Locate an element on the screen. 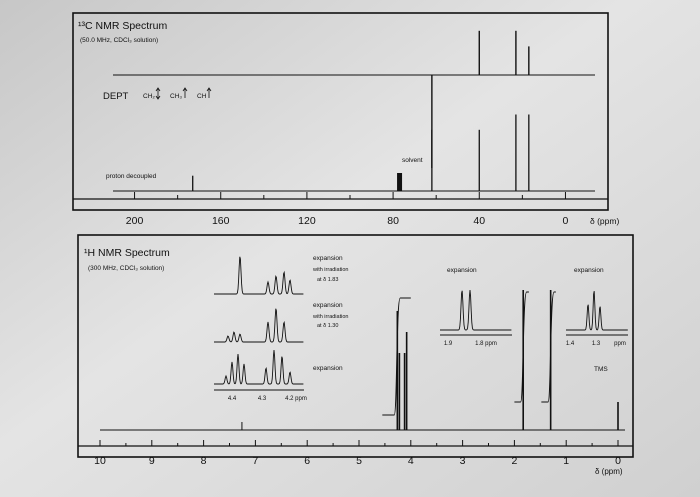 This screenshot has width=700, height=497. expansion-1-label: expansion is located at coordinates (328, 258).